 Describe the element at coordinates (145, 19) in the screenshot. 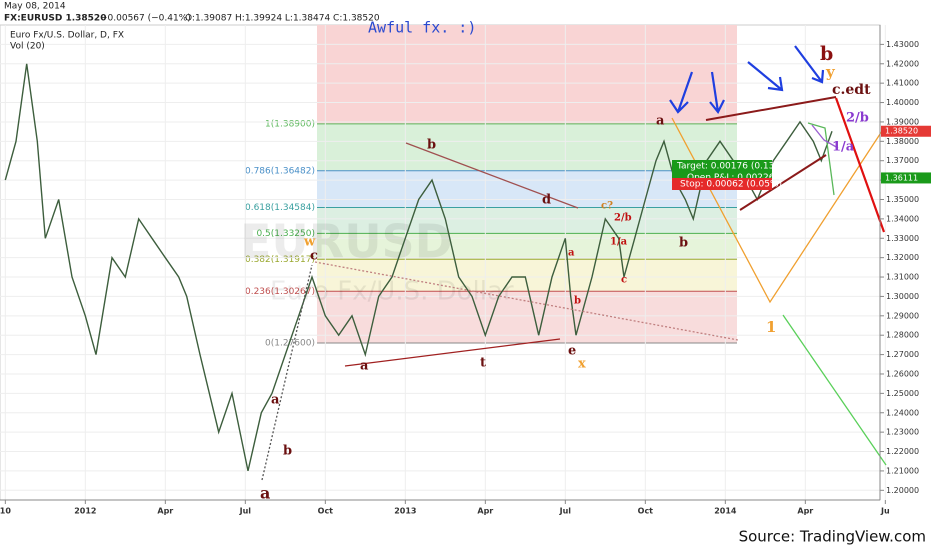

I see `change: −0.00567 (−0.41%)` at that location.